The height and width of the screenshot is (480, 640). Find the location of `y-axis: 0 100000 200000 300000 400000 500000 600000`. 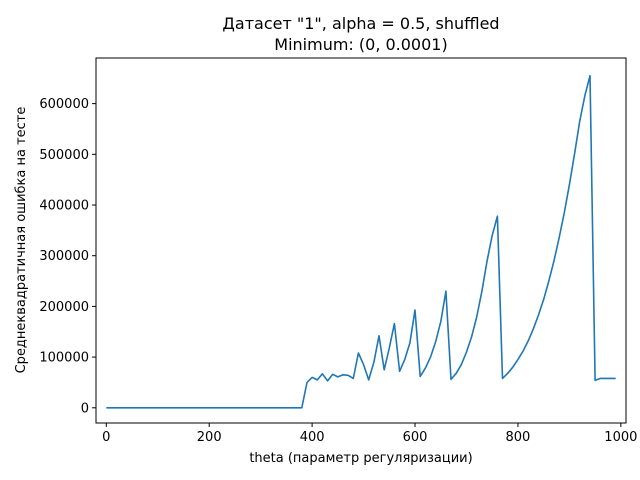

y-axis: 0 100000 200000 300000 400000 500000 600000 is located at coordinates (67, 256).